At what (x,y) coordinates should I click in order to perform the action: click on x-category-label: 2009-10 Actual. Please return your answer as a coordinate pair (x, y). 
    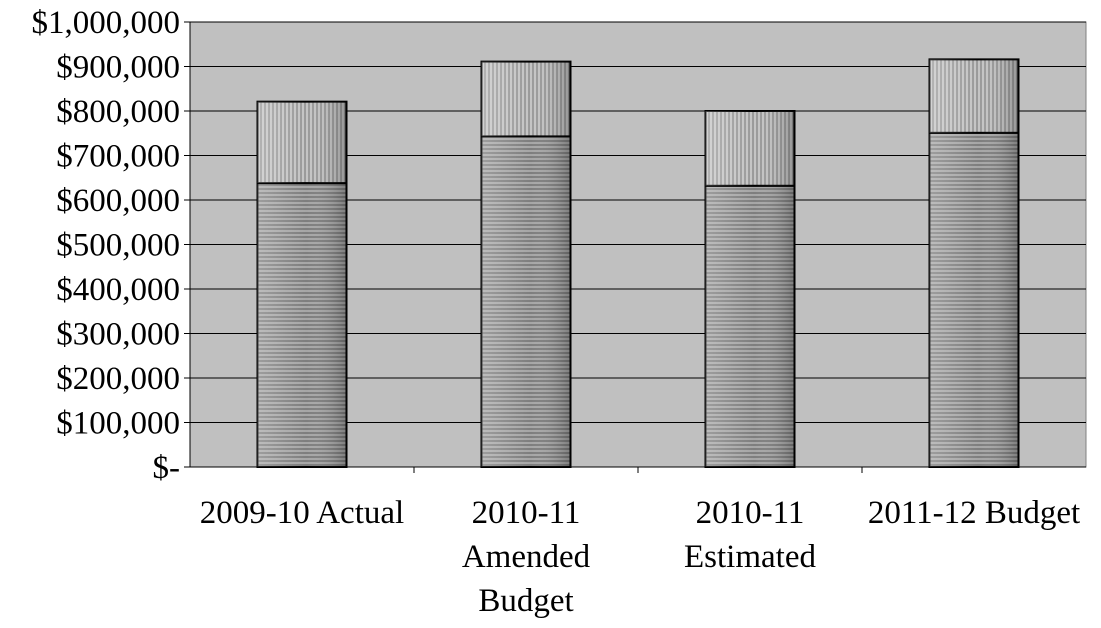
    Looking at the image, I should click on (302, 513).